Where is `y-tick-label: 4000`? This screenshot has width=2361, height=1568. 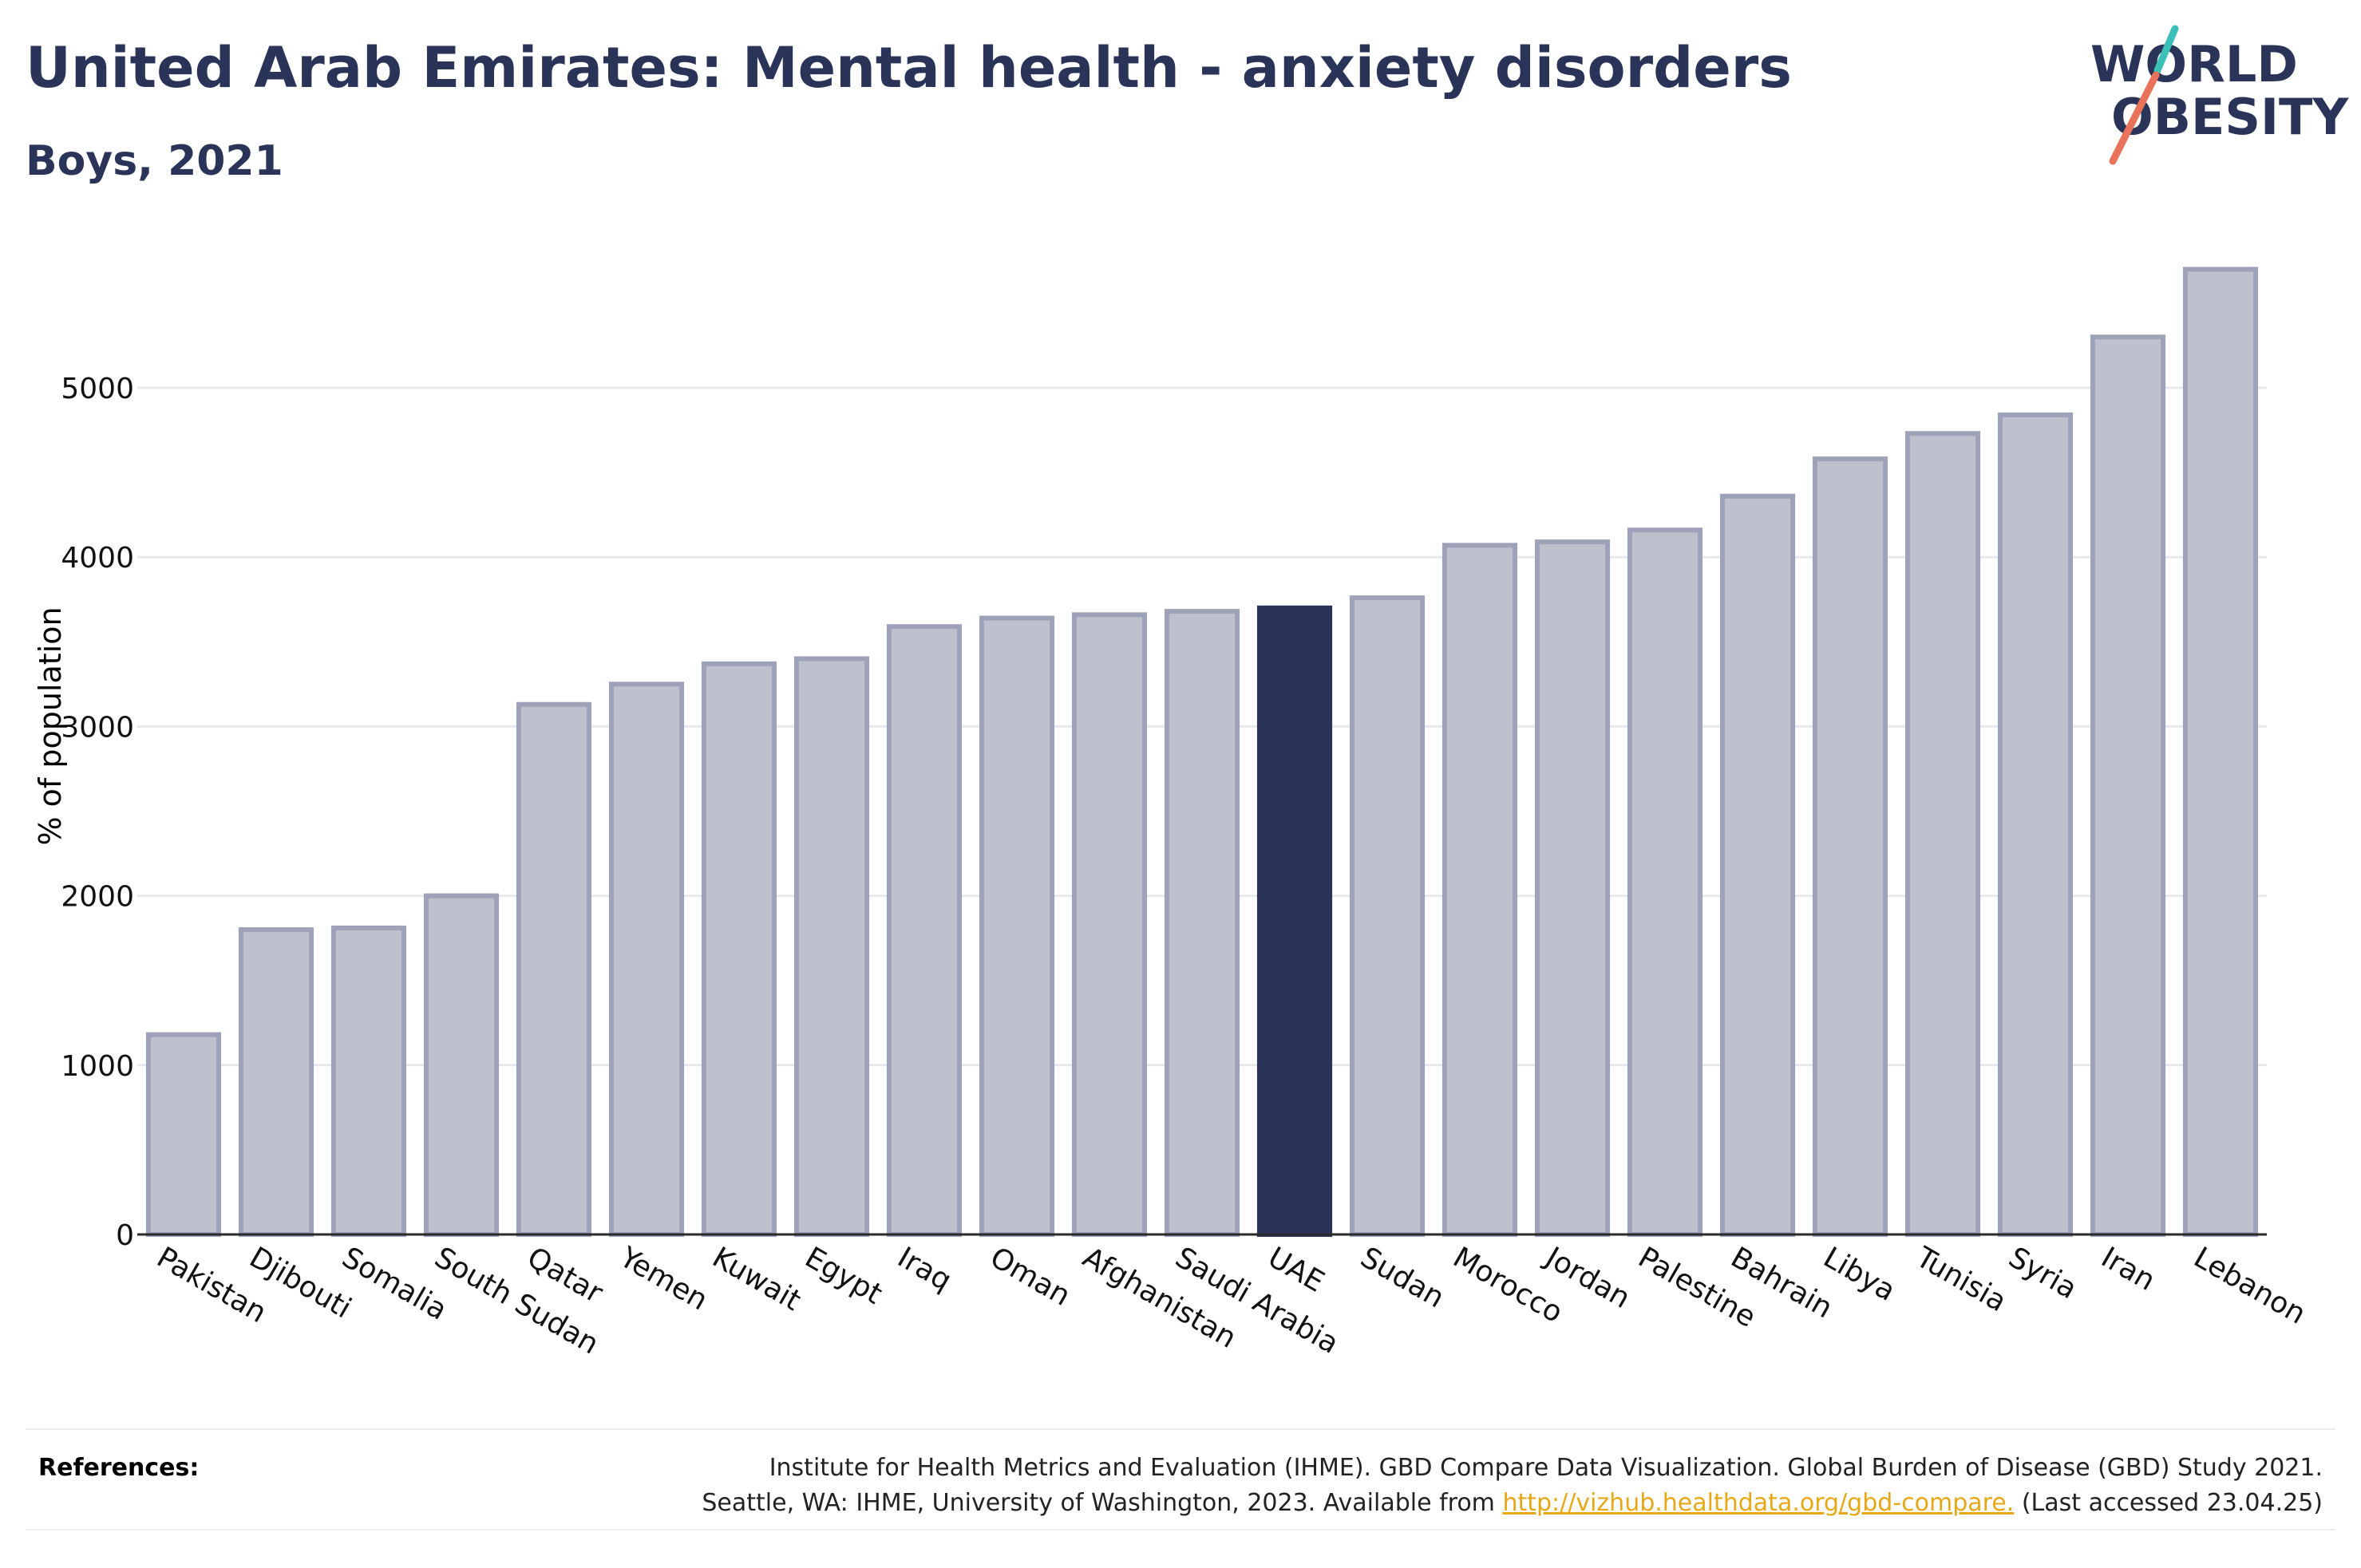
y-tick-label: 4000 is located at coordinates (97, 558).